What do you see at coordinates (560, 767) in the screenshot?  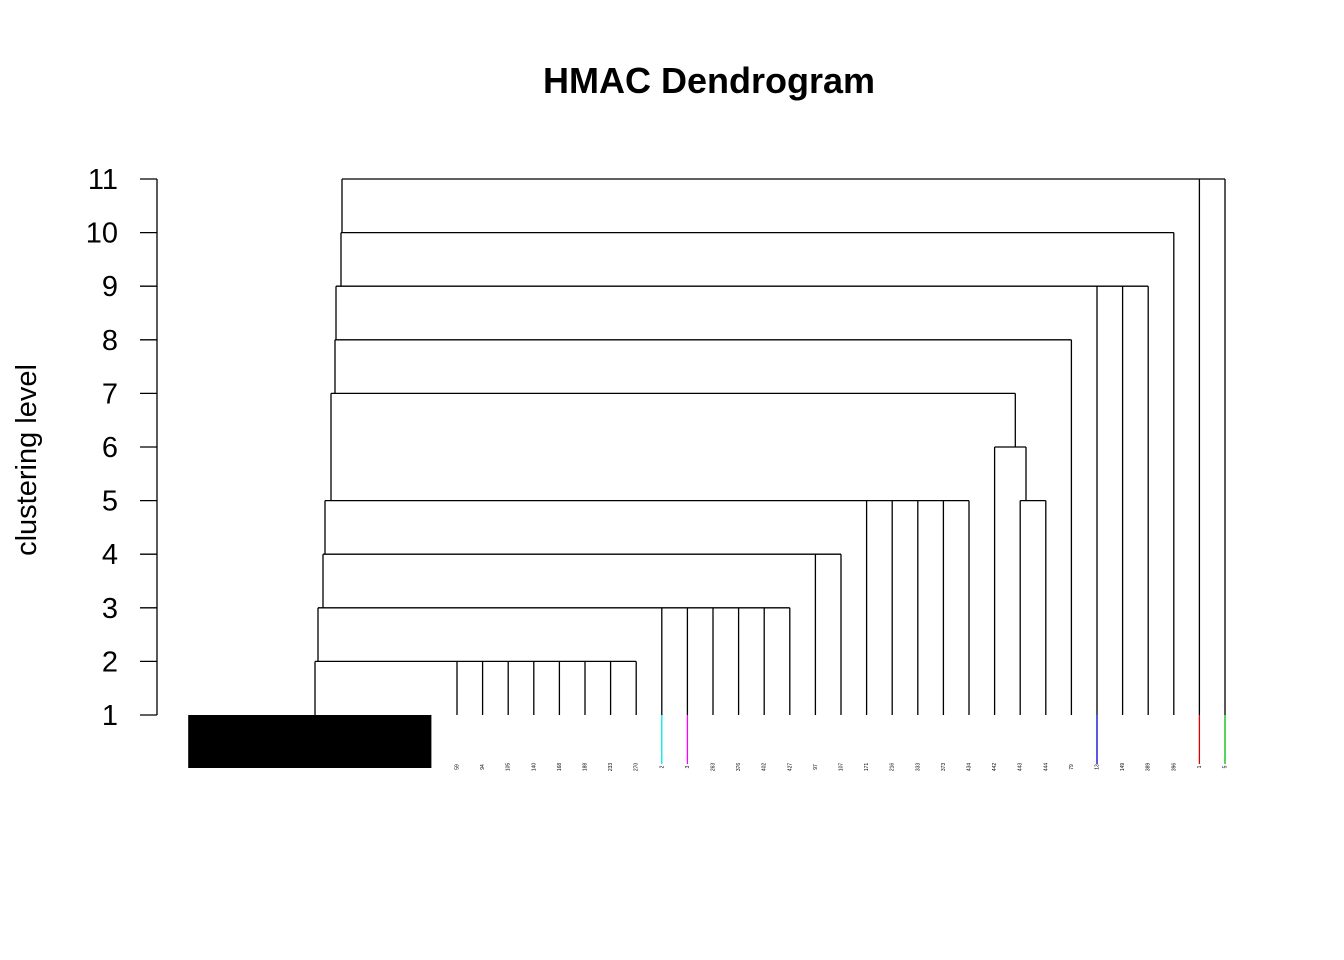 I see `leaf-label: 168` at bounding box center [560, 767].